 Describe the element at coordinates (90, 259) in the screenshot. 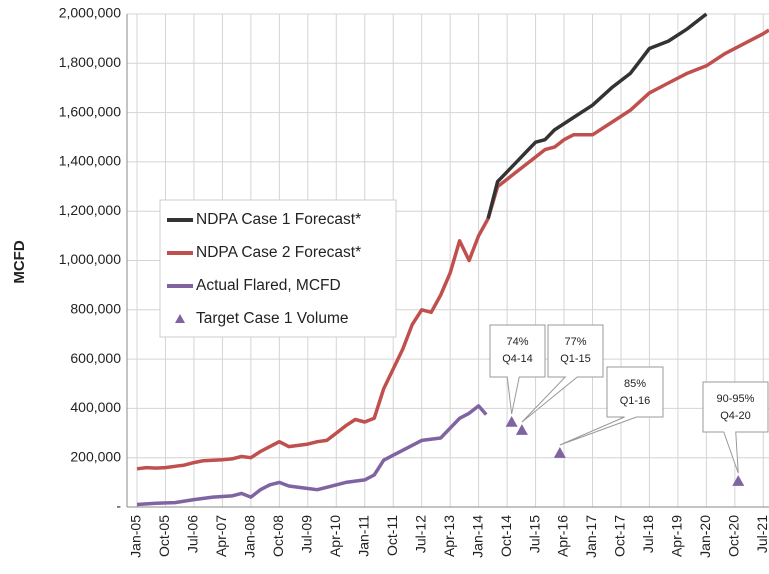

I see `y-tick-label: 1,000,000` at that location.